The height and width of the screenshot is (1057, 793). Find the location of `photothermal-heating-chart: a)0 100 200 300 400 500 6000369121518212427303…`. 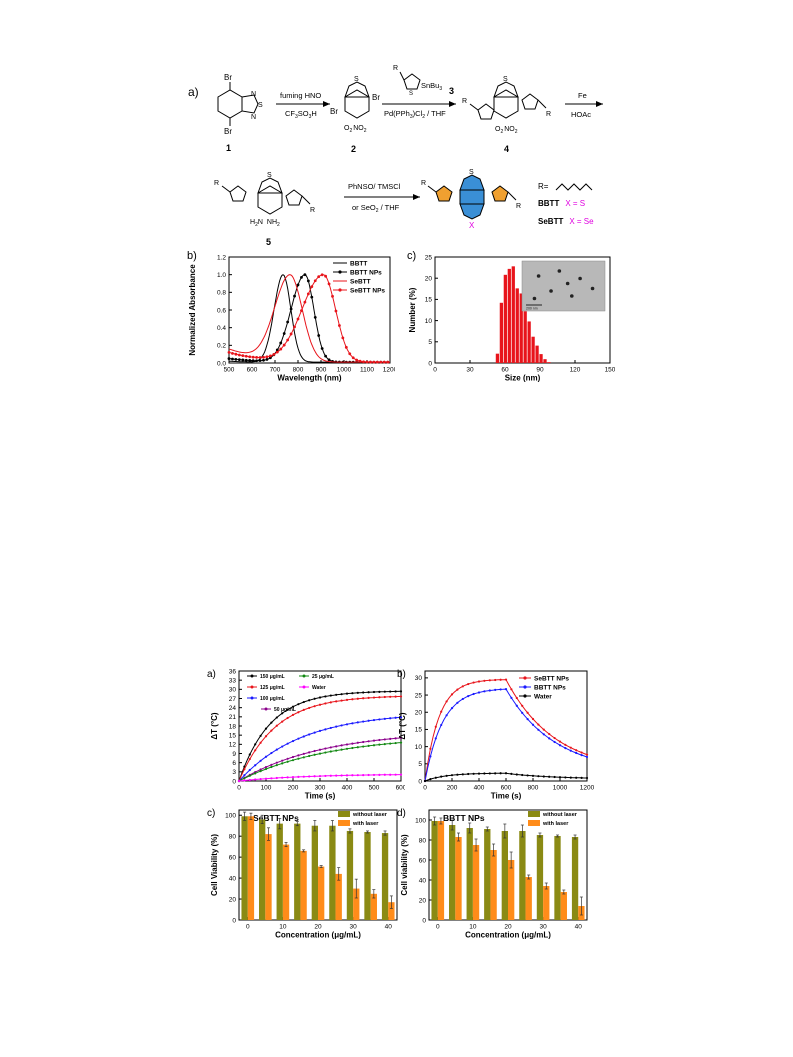

photothermal-heating-chart: a)0 100 200 300 400 500 6000369121518212427303… is located at coordinates (306, 734).